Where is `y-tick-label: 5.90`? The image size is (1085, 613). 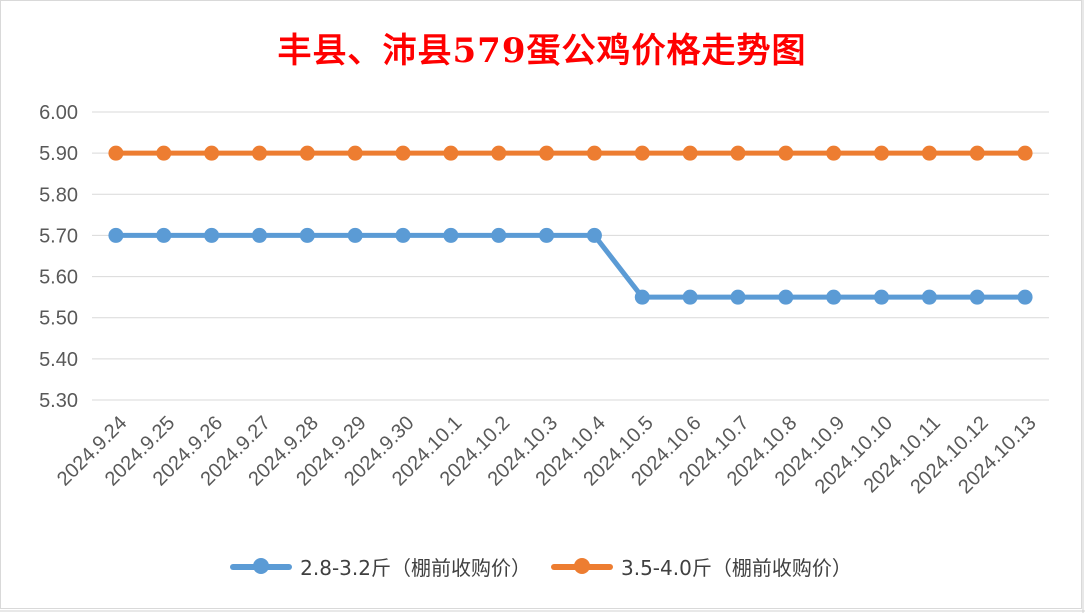 y-tick-label: 5.90 is located at coordinates (58, 154).